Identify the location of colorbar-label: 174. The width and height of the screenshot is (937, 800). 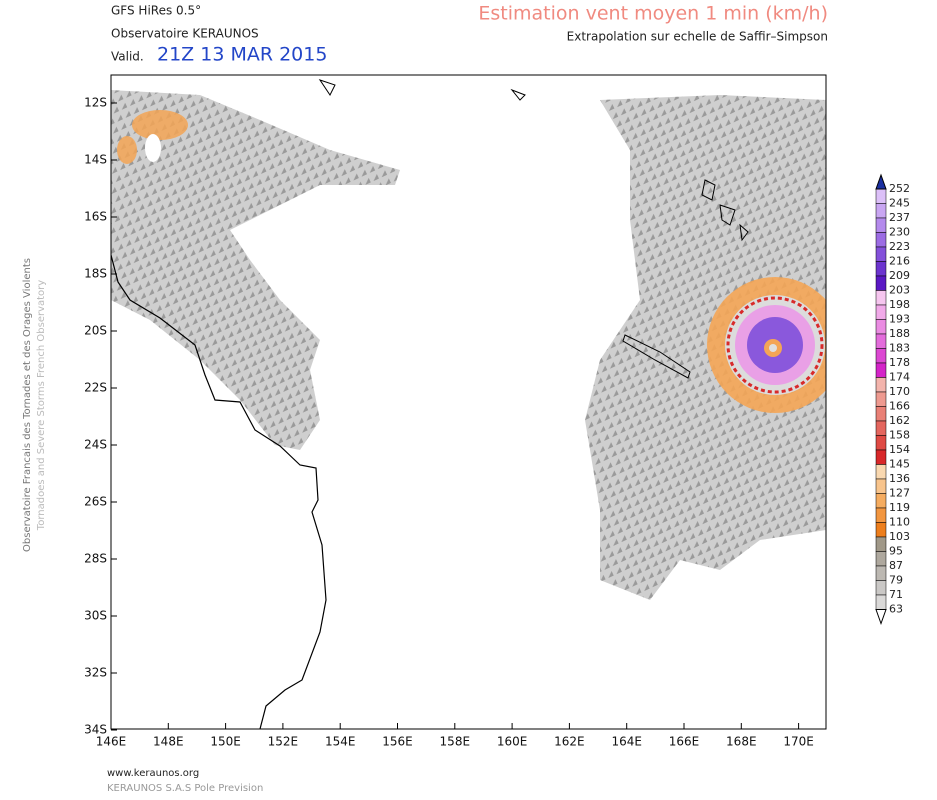
(899, 377).